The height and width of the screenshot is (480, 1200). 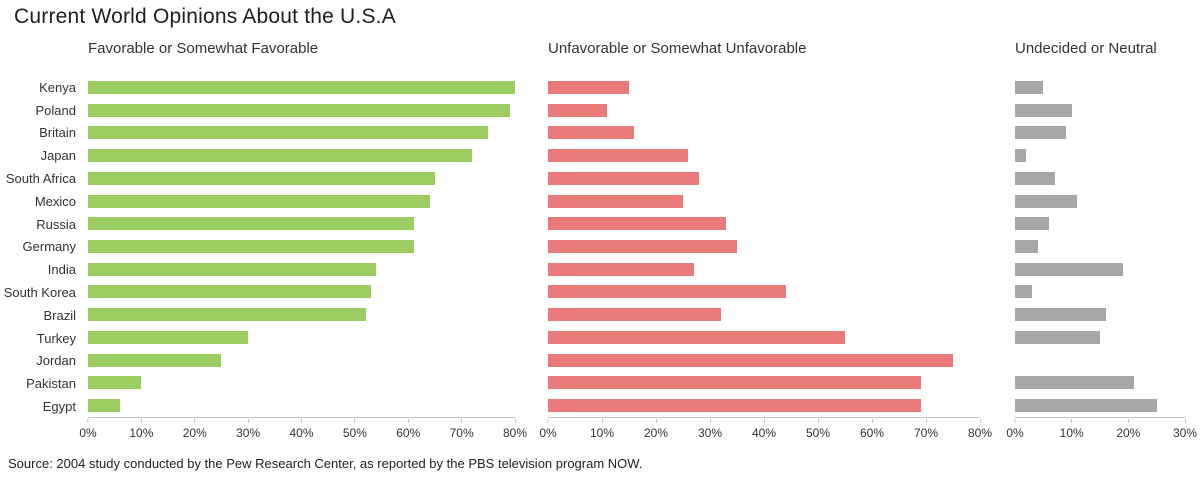 I want to click on axis-tick: 70%, so click(x=926, y=429).